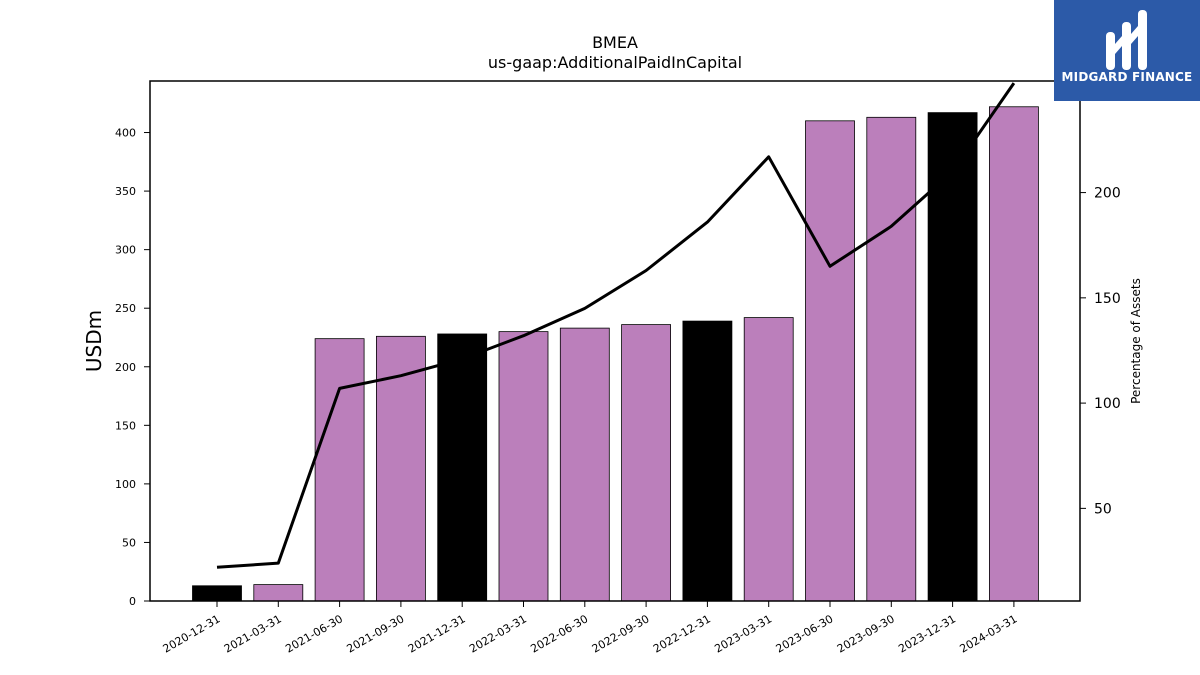 The width and height of the screenshot is (1200, 675). I want to click on midgard-finance-logo: MIDGARD FINANCE, so click(1127, 50).